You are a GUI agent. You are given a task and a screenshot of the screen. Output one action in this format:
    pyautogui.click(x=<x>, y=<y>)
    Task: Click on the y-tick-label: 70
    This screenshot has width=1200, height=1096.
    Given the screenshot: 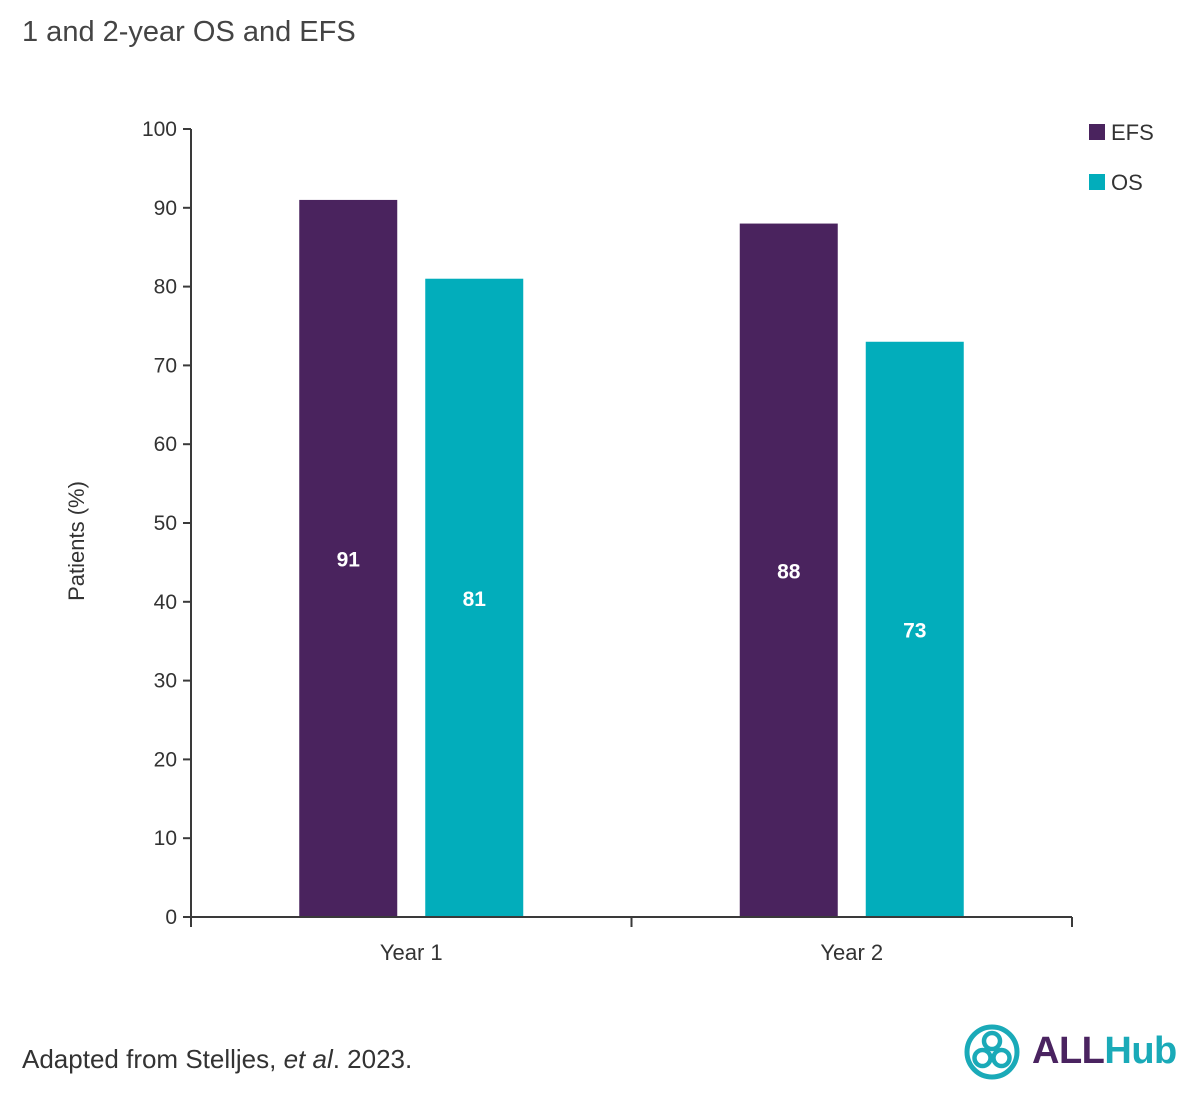 What is the action you would take?
    pyautogui.click(x=165, y=365)
    